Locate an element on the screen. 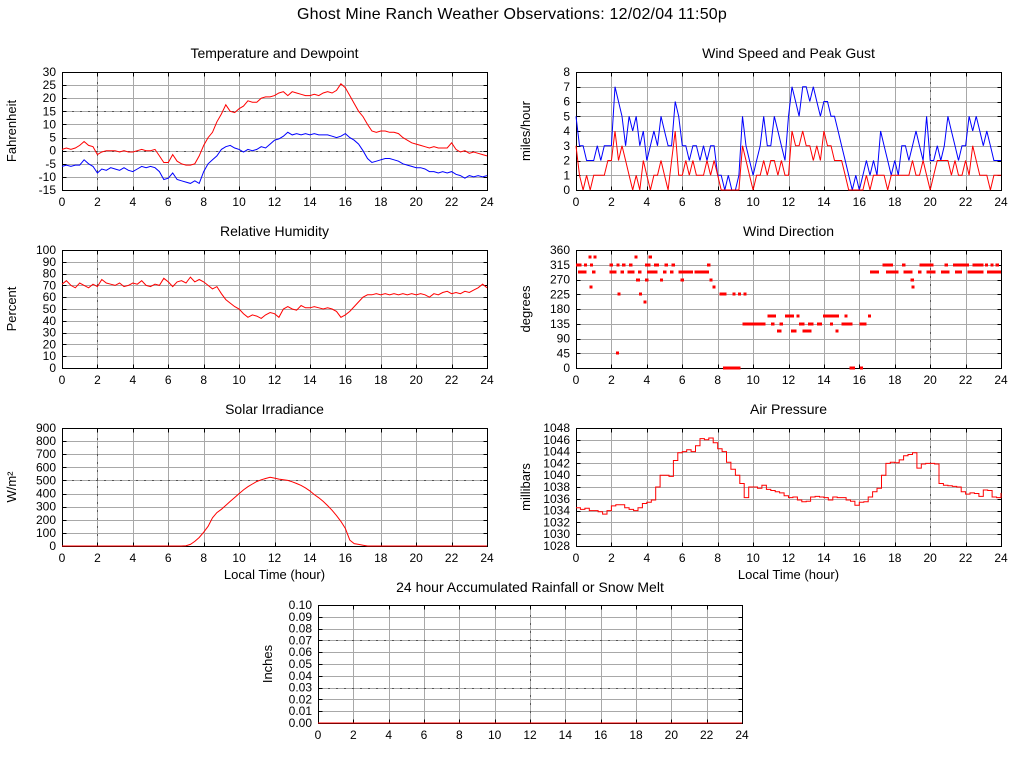 The height and width of the screenshot is (768, 1024). chart-title: Wind Direction is located at coordinates (788, 231).